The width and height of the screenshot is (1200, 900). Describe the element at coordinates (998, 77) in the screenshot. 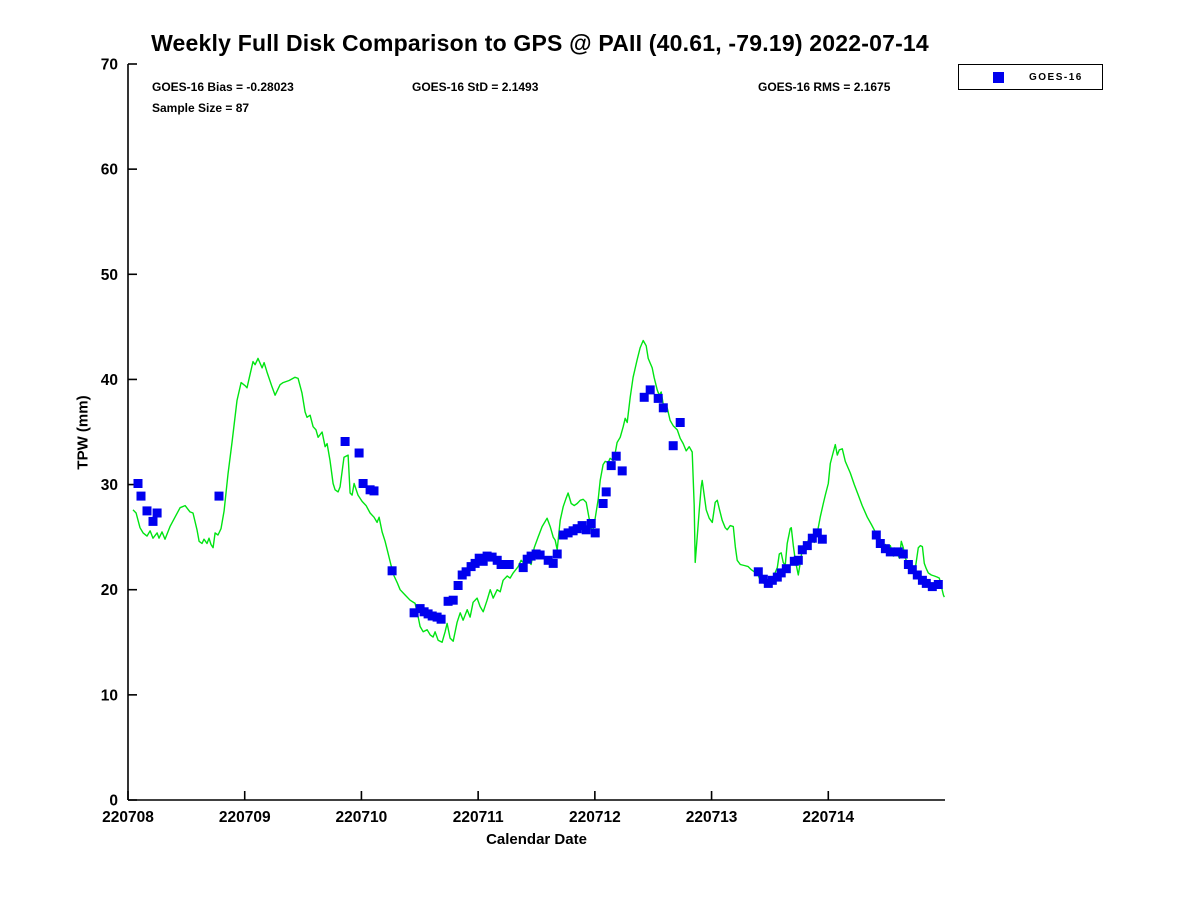

I see `goes16-marker-swatch` at that location.